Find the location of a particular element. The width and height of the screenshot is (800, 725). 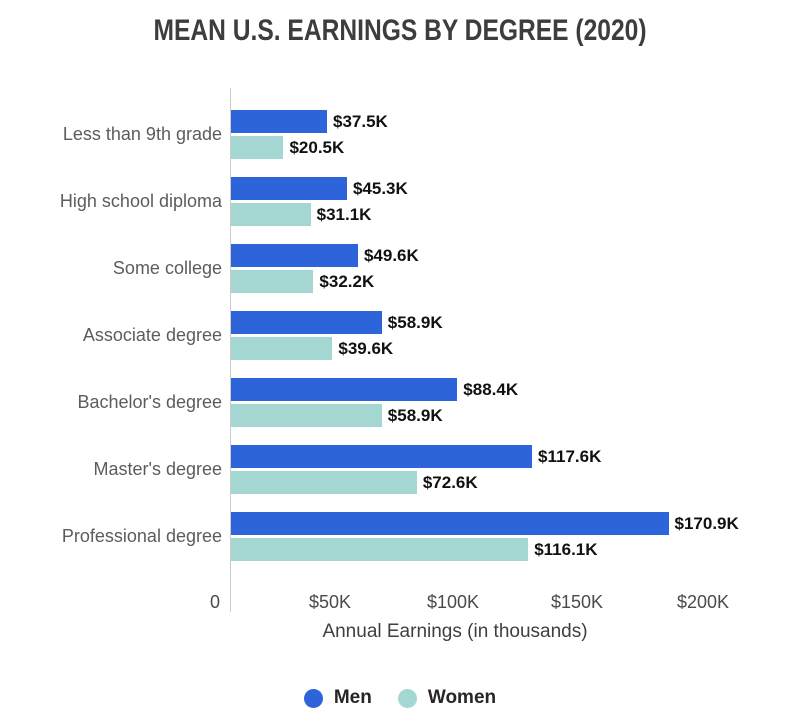

value-label: $170.9K is located at coordinates (706, 523).